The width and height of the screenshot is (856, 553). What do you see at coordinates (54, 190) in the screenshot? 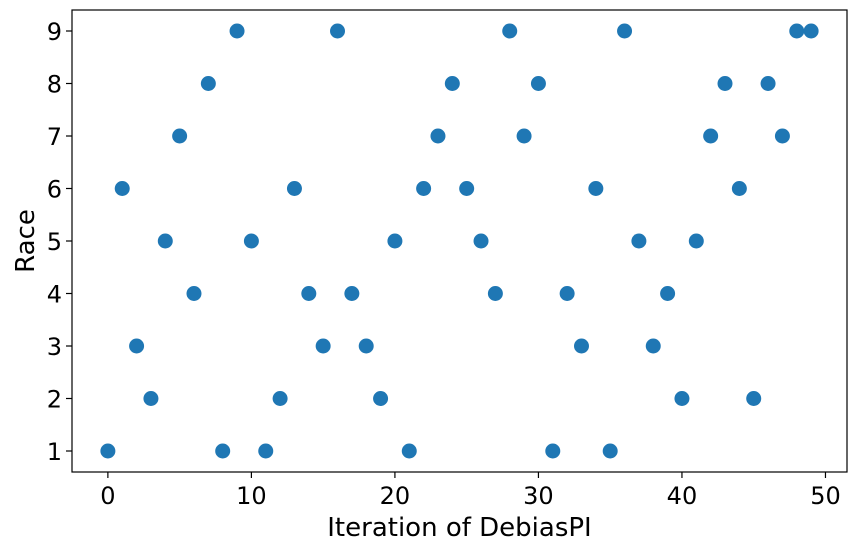
I see `y-tick-label: 6` at bounding box center [54, 190].